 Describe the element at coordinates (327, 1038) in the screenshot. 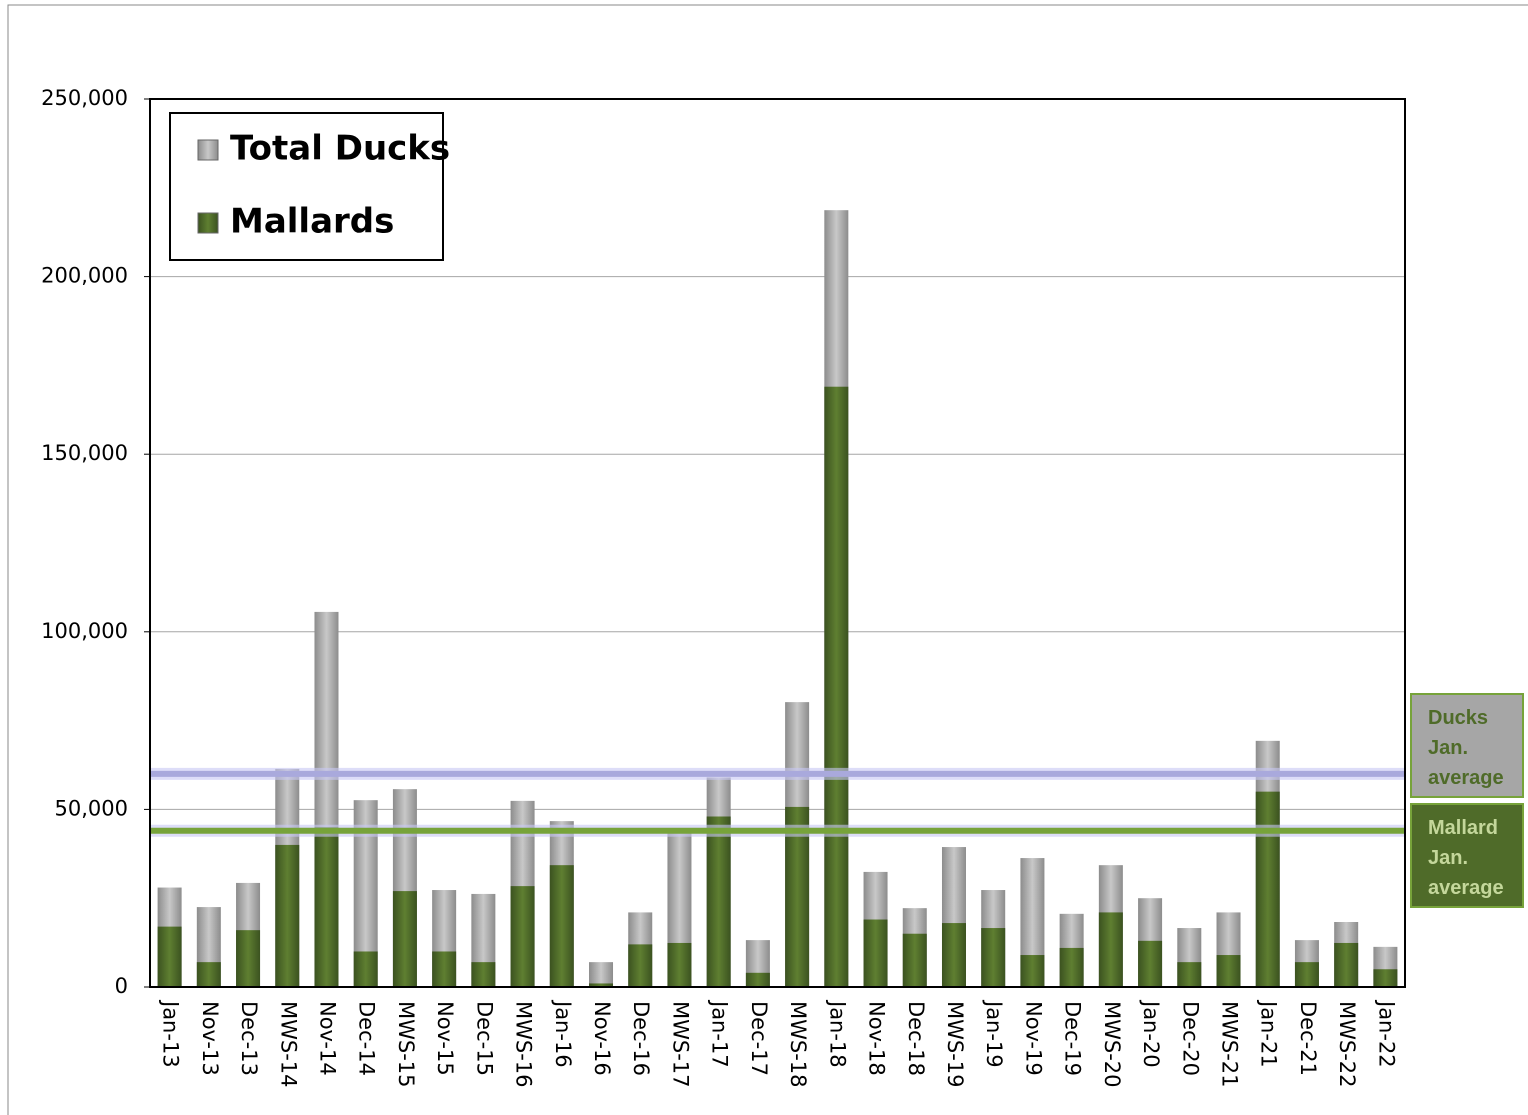

I see `x-tick-label: Nov-14` at that location.